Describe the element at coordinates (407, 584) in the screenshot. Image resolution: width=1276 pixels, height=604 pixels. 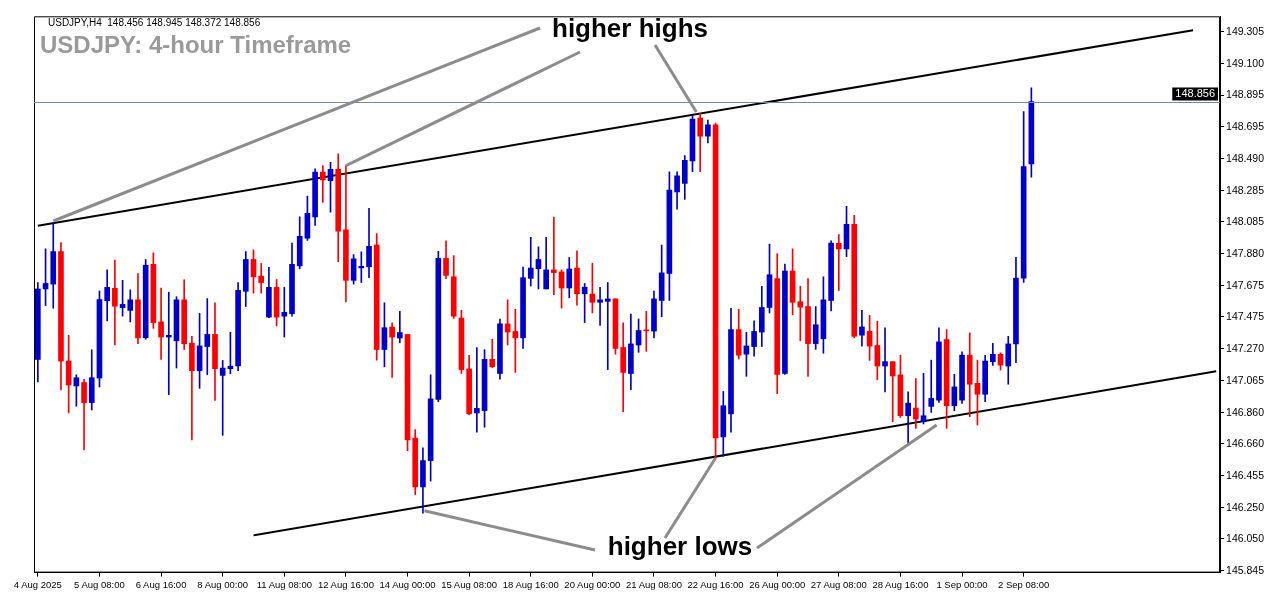
I see `x-tick-label: 14 Aug 00:00` at that location.